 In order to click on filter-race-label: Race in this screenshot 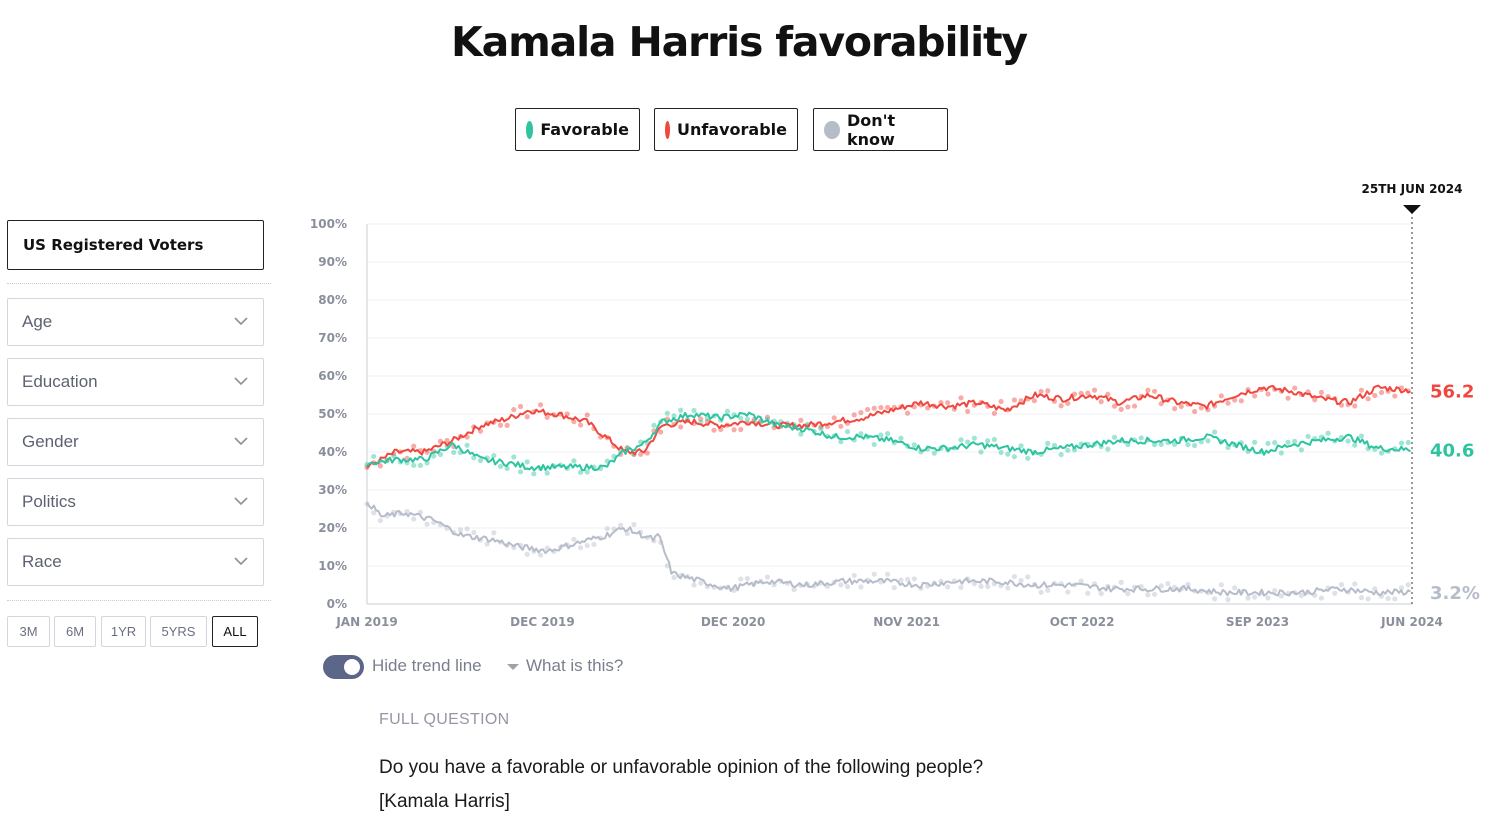, I will do `click(42, 561)`.